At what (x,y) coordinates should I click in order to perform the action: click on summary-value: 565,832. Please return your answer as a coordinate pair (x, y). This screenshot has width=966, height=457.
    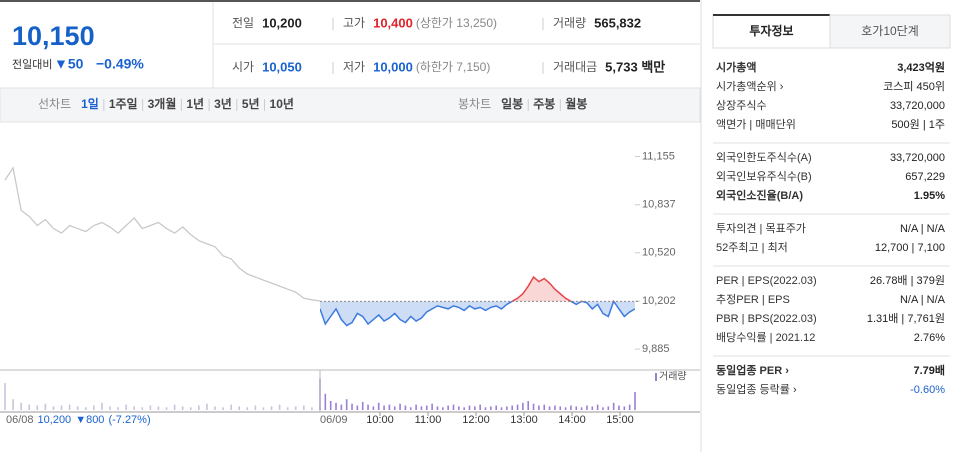
    Looking at the image, I should click on (617, 22).